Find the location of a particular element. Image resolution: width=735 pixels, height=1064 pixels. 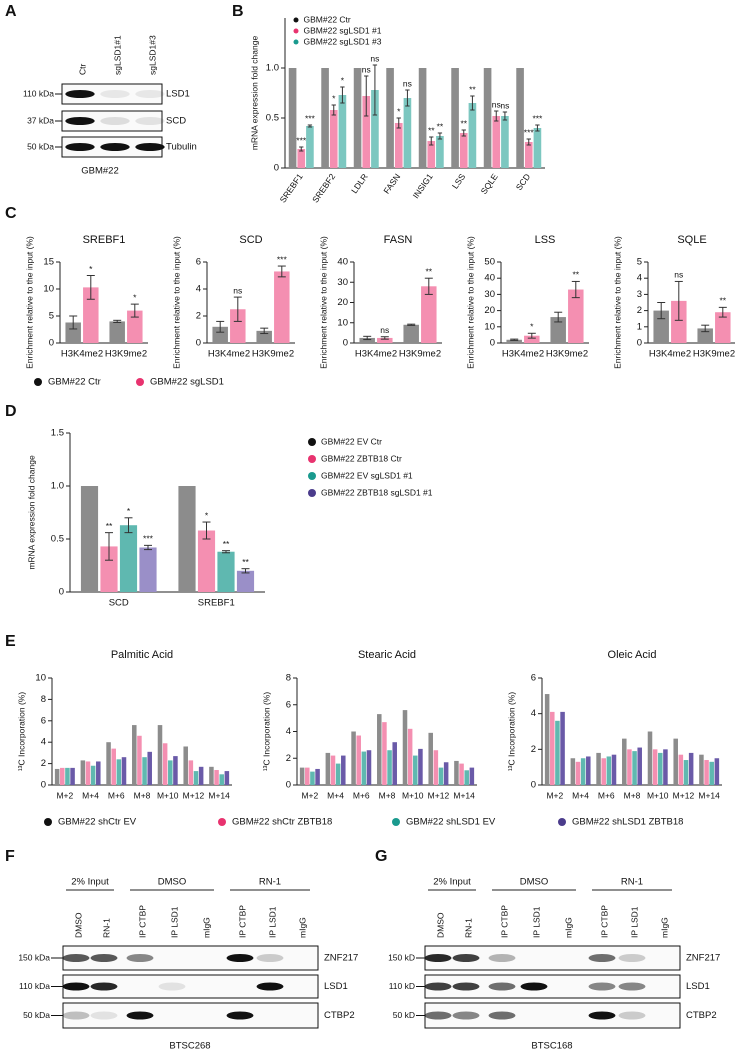

x-tick-label: M+4 is located at coordinates (335, 795).